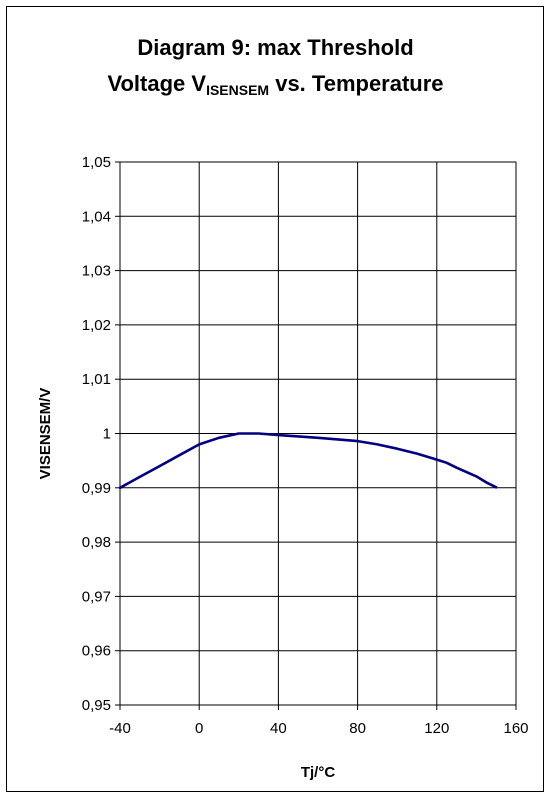  I want to click on x-axis-label: Tj/°C, so click(318, 772).